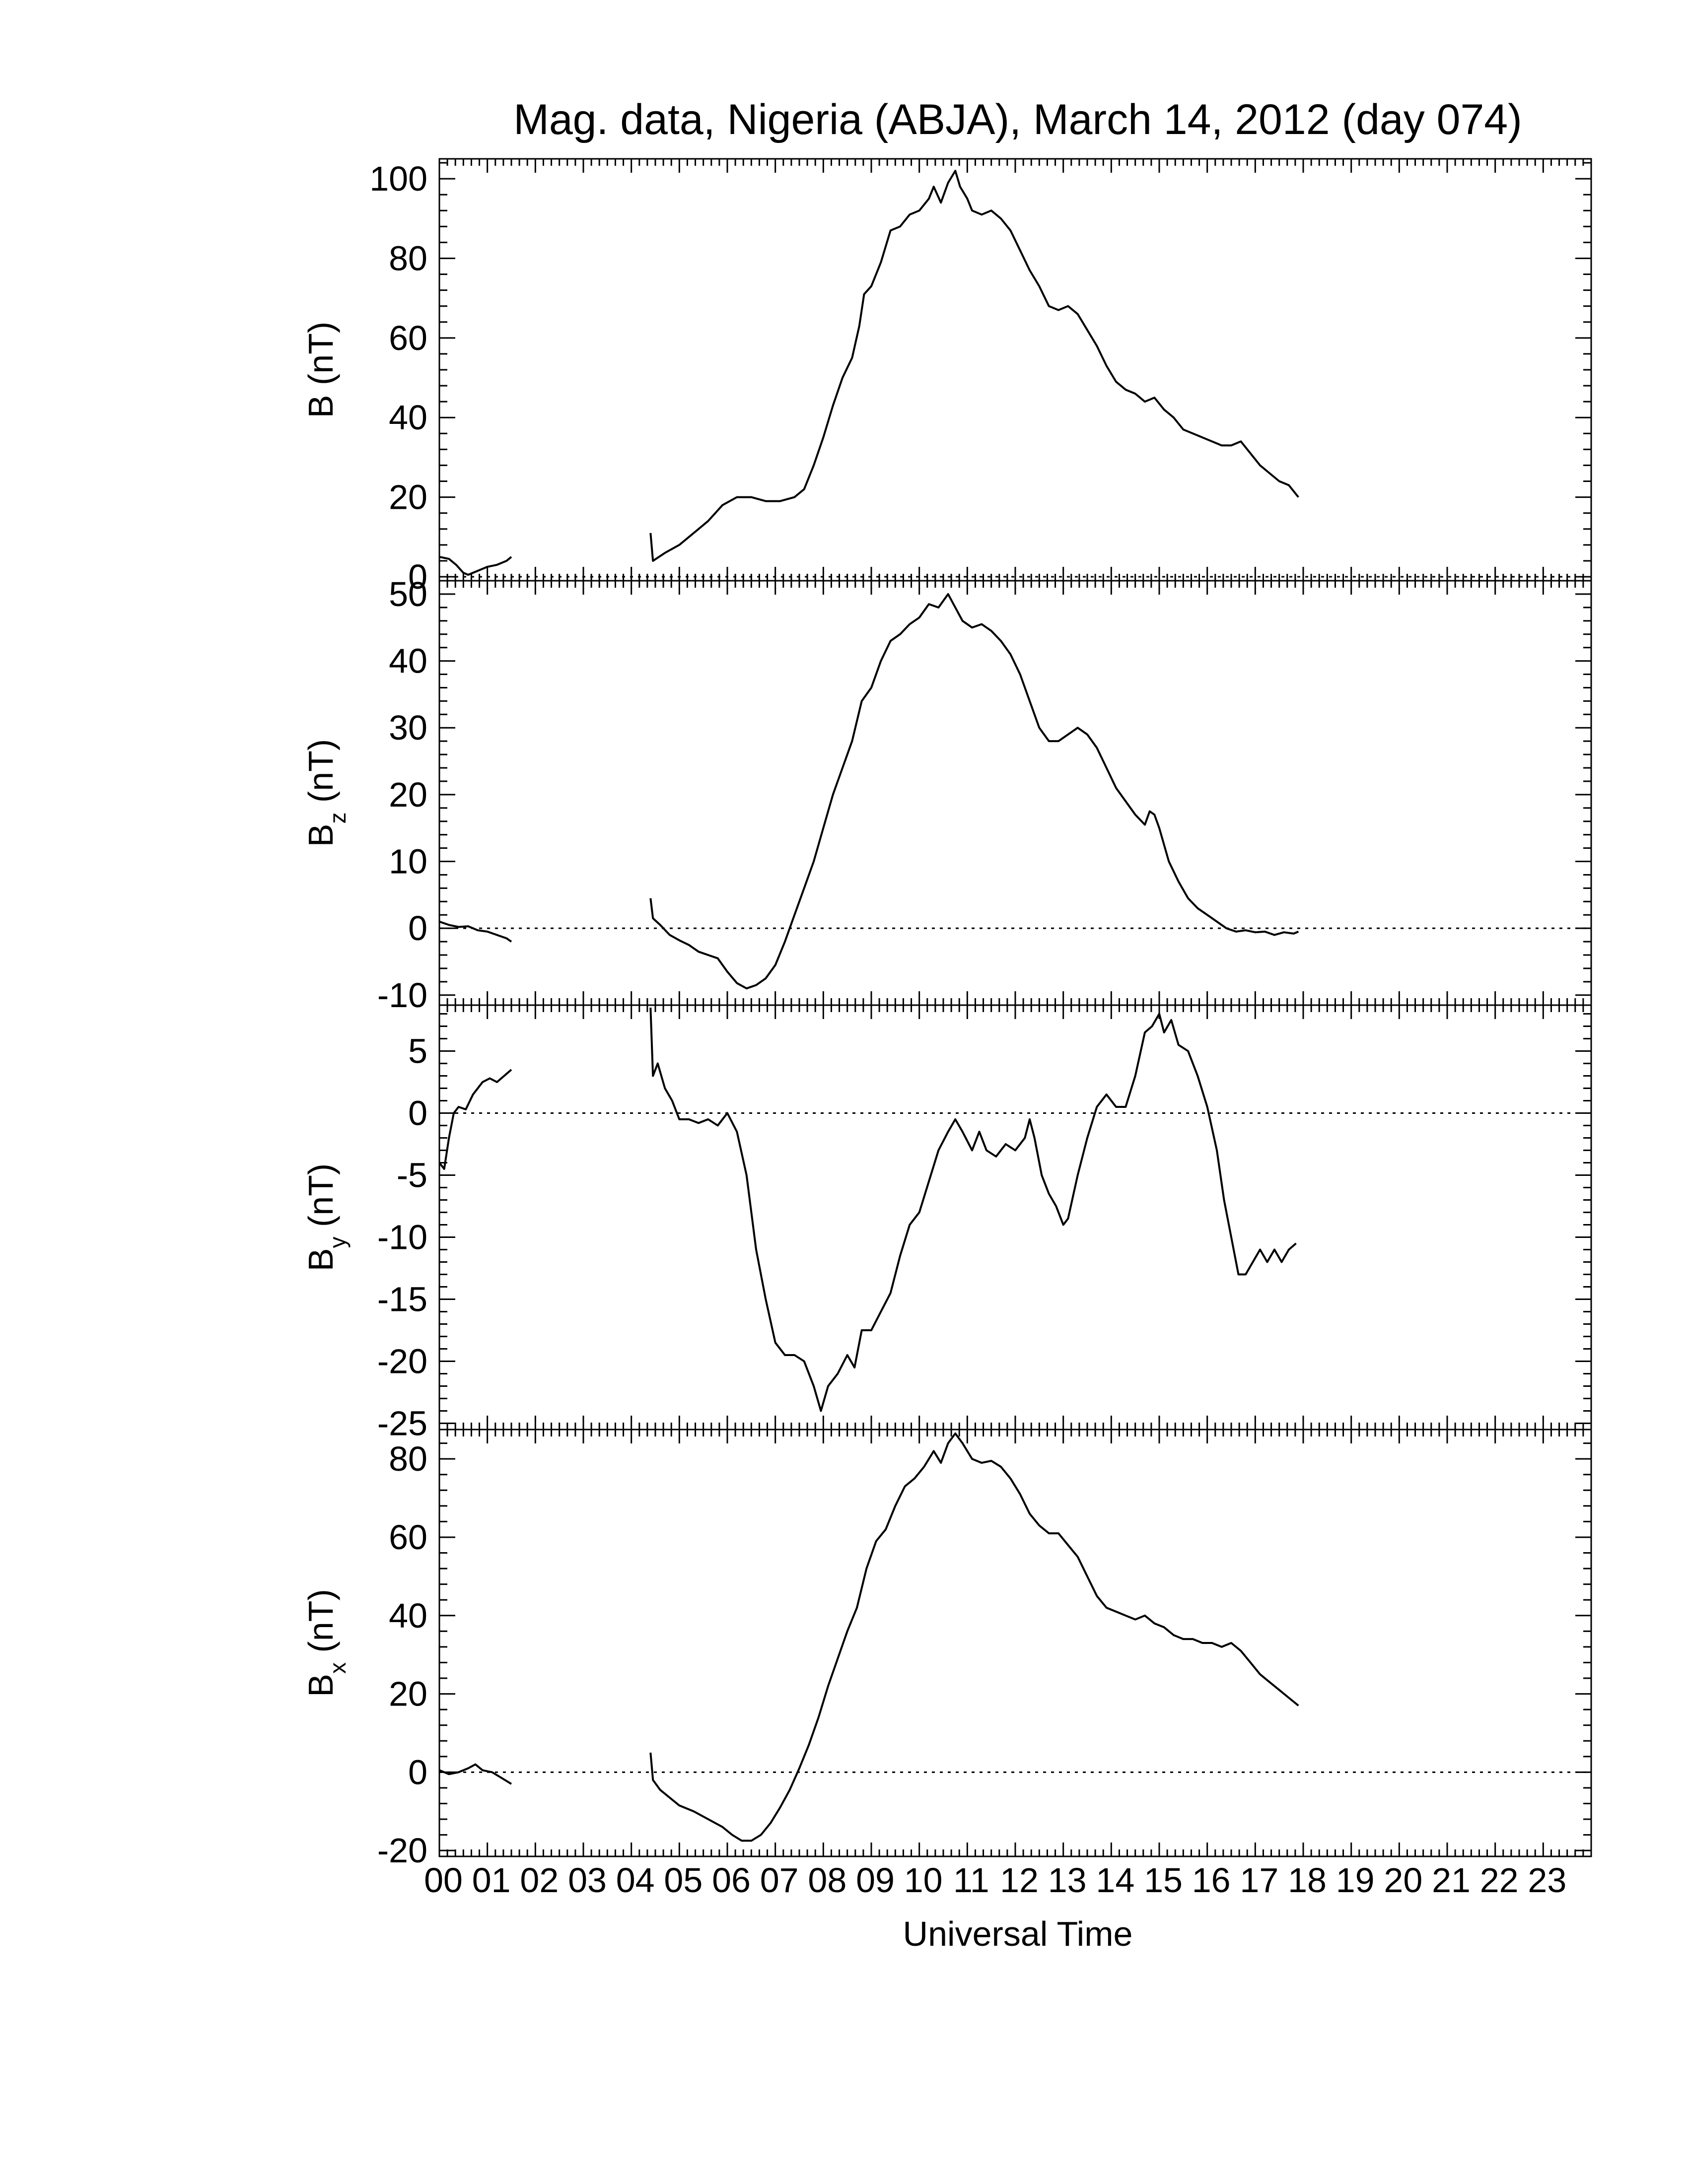 This screenshot has height=2184, width=1688. What do you see at coordinates (923, 1880) in the screenshot?
I see `x-tick-label: 10` at bounding box center [923, 1880].